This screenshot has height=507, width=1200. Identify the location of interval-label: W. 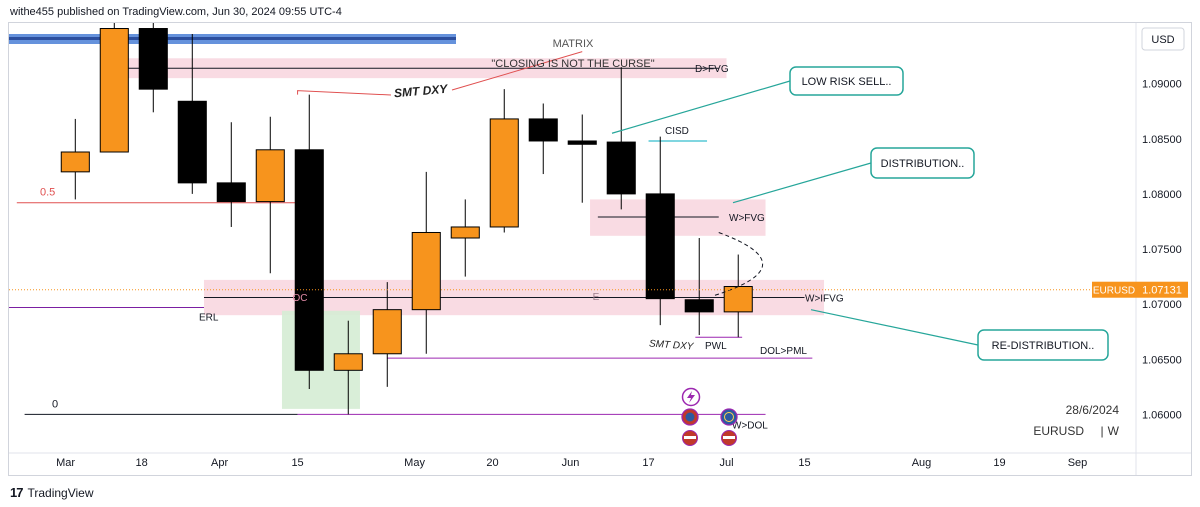
(1114, 431).